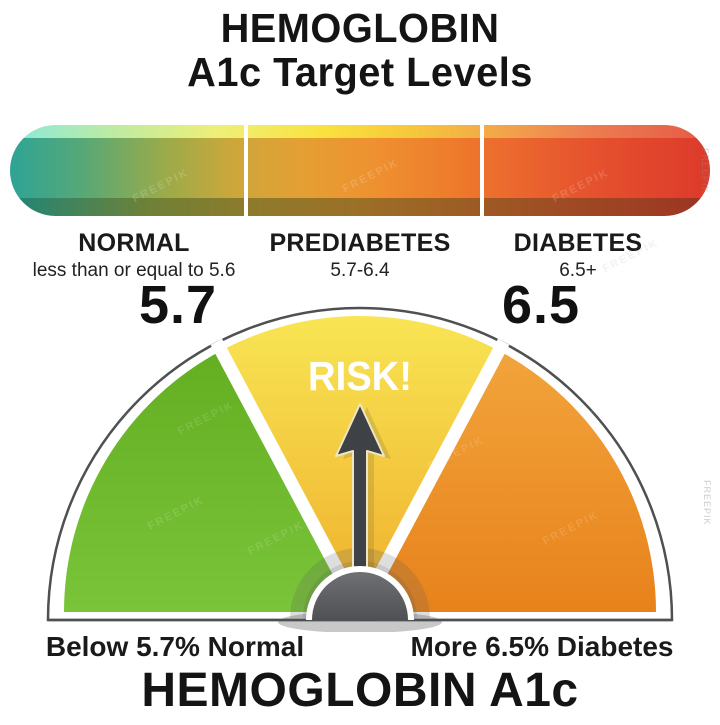  Describe the element at coordinates (360, 376) in the screenshot. I see `risk-label: RISK!` at that location.